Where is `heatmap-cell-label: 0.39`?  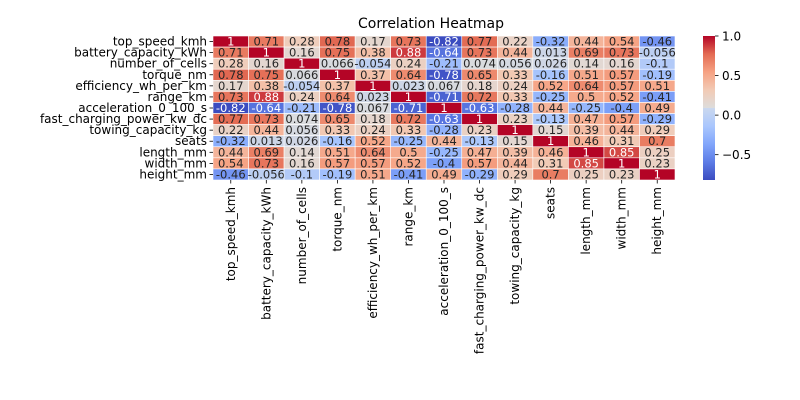 heatmap-cell-label: 0.39 is located at coordinates (586, 130).